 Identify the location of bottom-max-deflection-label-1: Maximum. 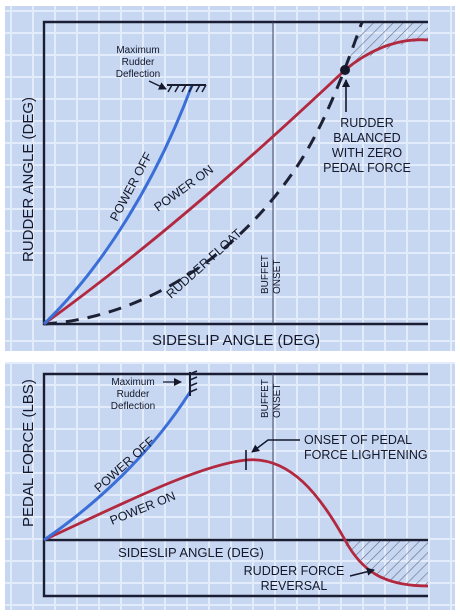
(132, 382).